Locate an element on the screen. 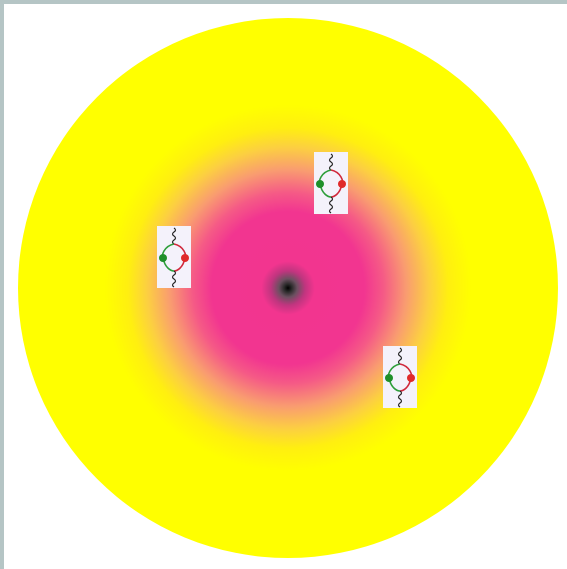  loop-diagram-left is located at coordinates (174, 257).